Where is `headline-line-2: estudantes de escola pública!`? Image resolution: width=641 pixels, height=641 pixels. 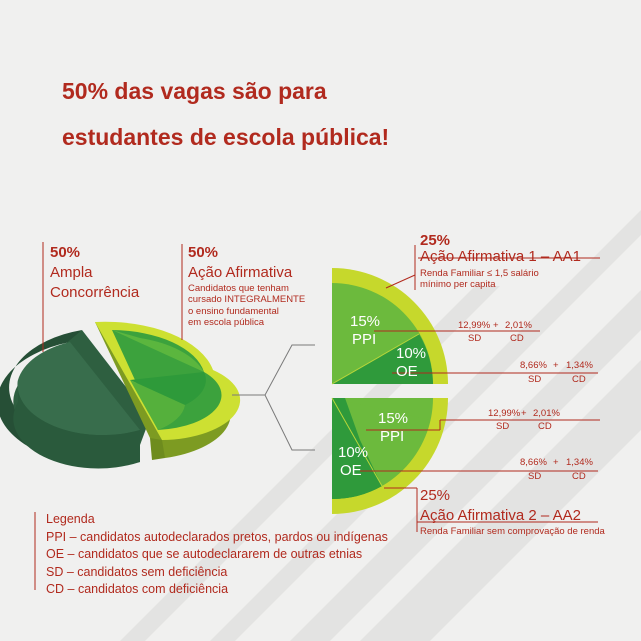
headline-line-2: estudantes de escola pública! is located at coordinates (226, 137).